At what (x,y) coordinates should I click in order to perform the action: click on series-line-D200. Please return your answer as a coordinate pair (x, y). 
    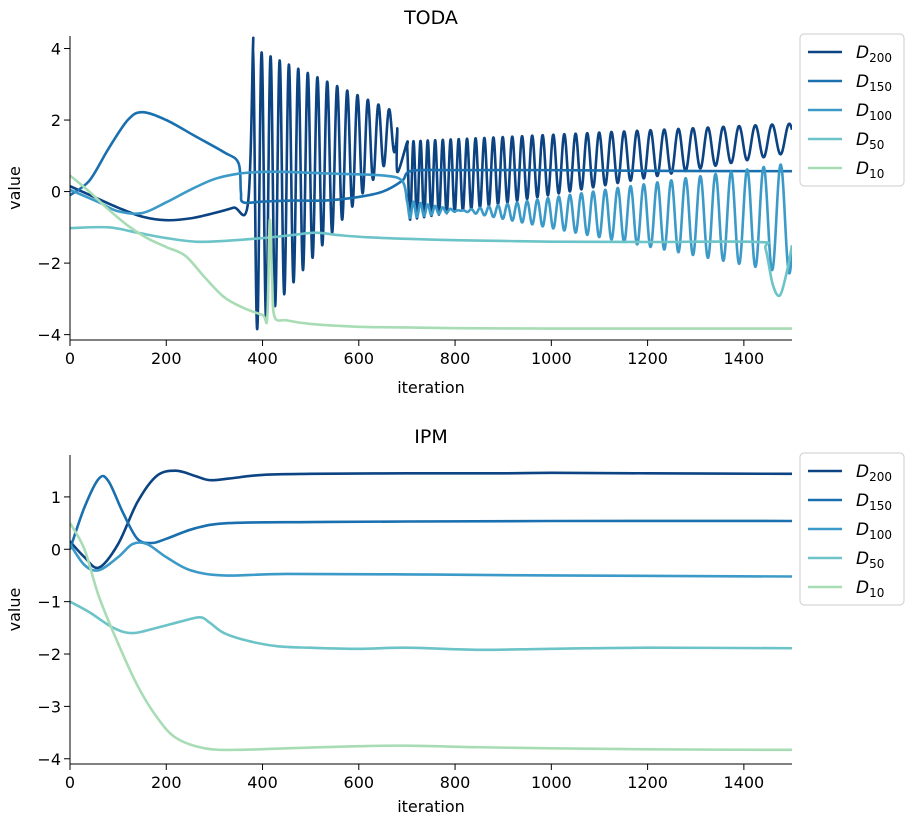
    Looking at the image, I should click on (431, 519).